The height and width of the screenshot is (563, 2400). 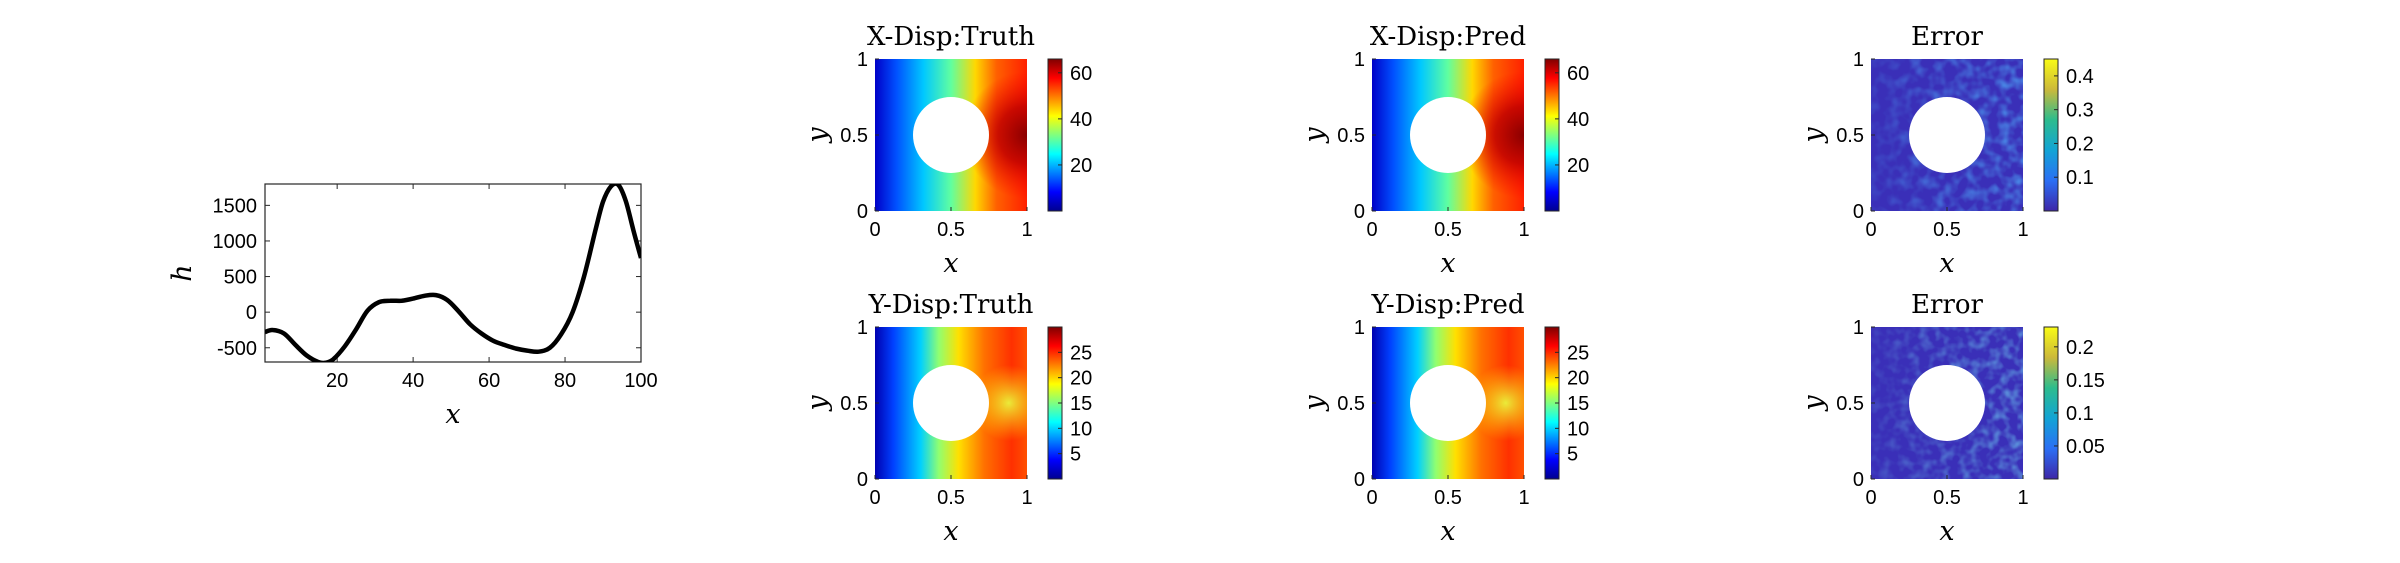 What do you see at coordinates (951, 305) in the screenshot?
I see `panel-title: Y-Disp:Truth` at bounding box center [951, 305].